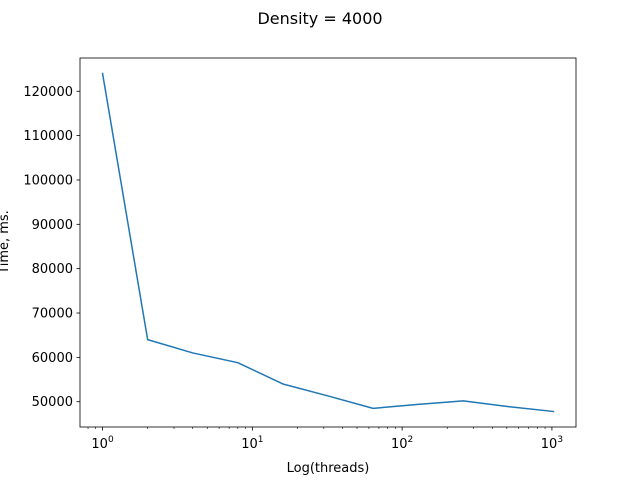 The height and width of the screenshot is (480, 640). Describe the element at coordinates (52, 269) in the screenshot. I see `y-tick-label: 80000` at that location.